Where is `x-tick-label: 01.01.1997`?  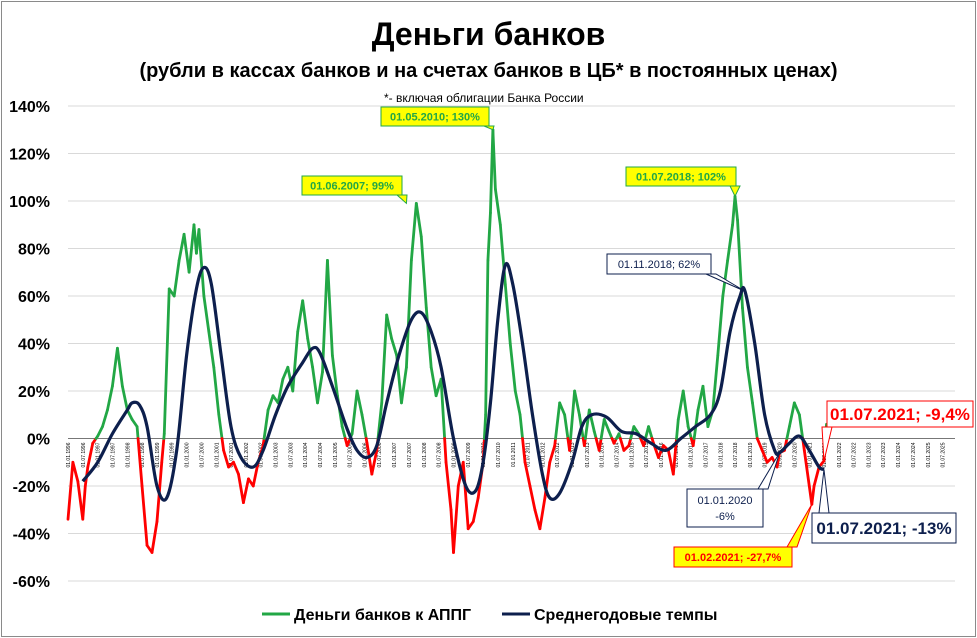 x-tick-label: 01.01.1997 is located at coordinates (99, 454).